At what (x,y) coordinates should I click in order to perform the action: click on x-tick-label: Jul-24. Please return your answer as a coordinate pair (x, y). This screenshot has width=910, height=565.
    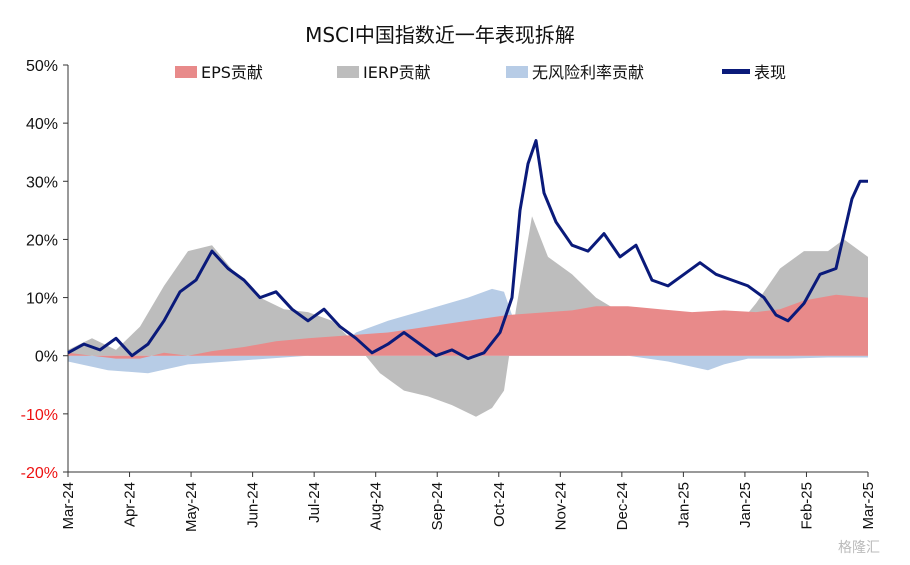
    Looking at the image, I should click on (314, 502).